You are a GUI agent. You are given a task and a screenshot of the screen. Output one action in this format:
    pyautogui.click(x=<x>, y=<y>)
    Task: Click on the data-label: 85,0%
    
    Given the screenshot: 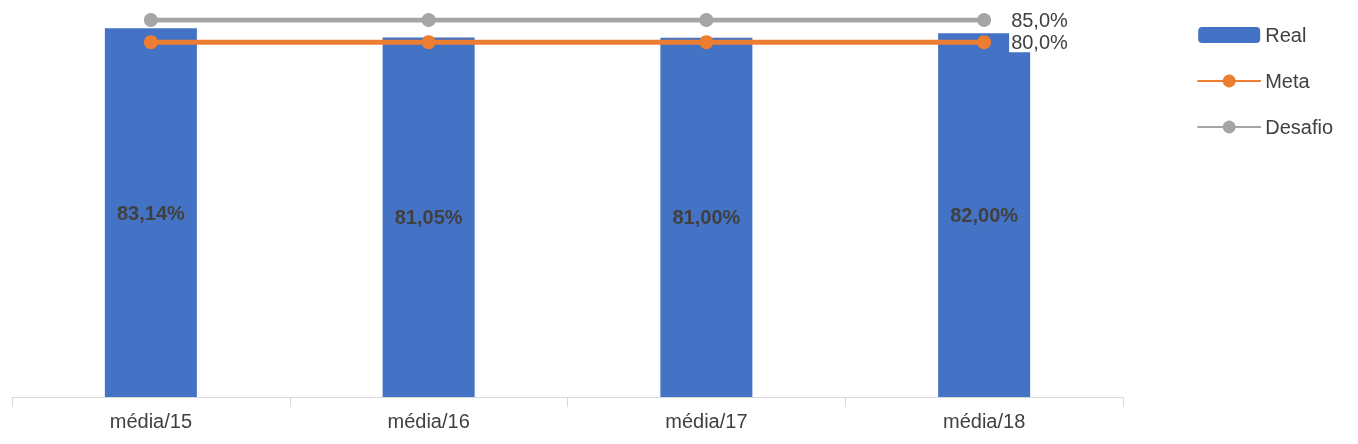 What is the action you would take?
    pyautogui.click(x=1040, y=20)
    